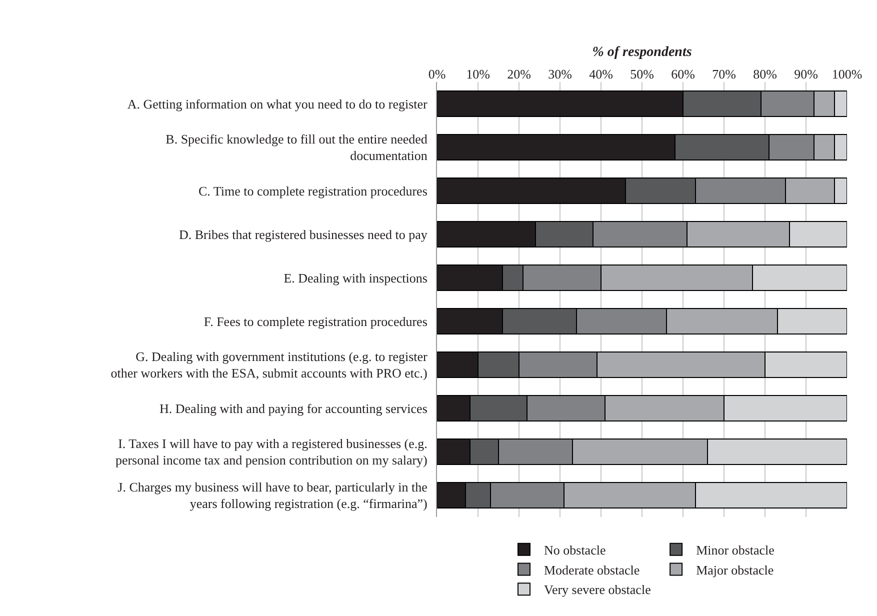  What do you see at coordinates (519, 74) in the screenshot?
I see `x-tick-label: 20%` at bounding box center [519, 74].